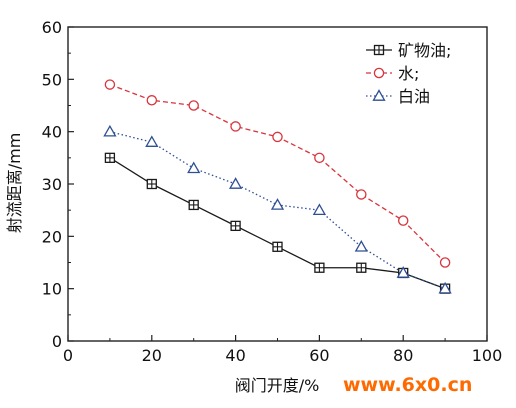  I want to click on x-tick-label: 40, so click(235, 355).